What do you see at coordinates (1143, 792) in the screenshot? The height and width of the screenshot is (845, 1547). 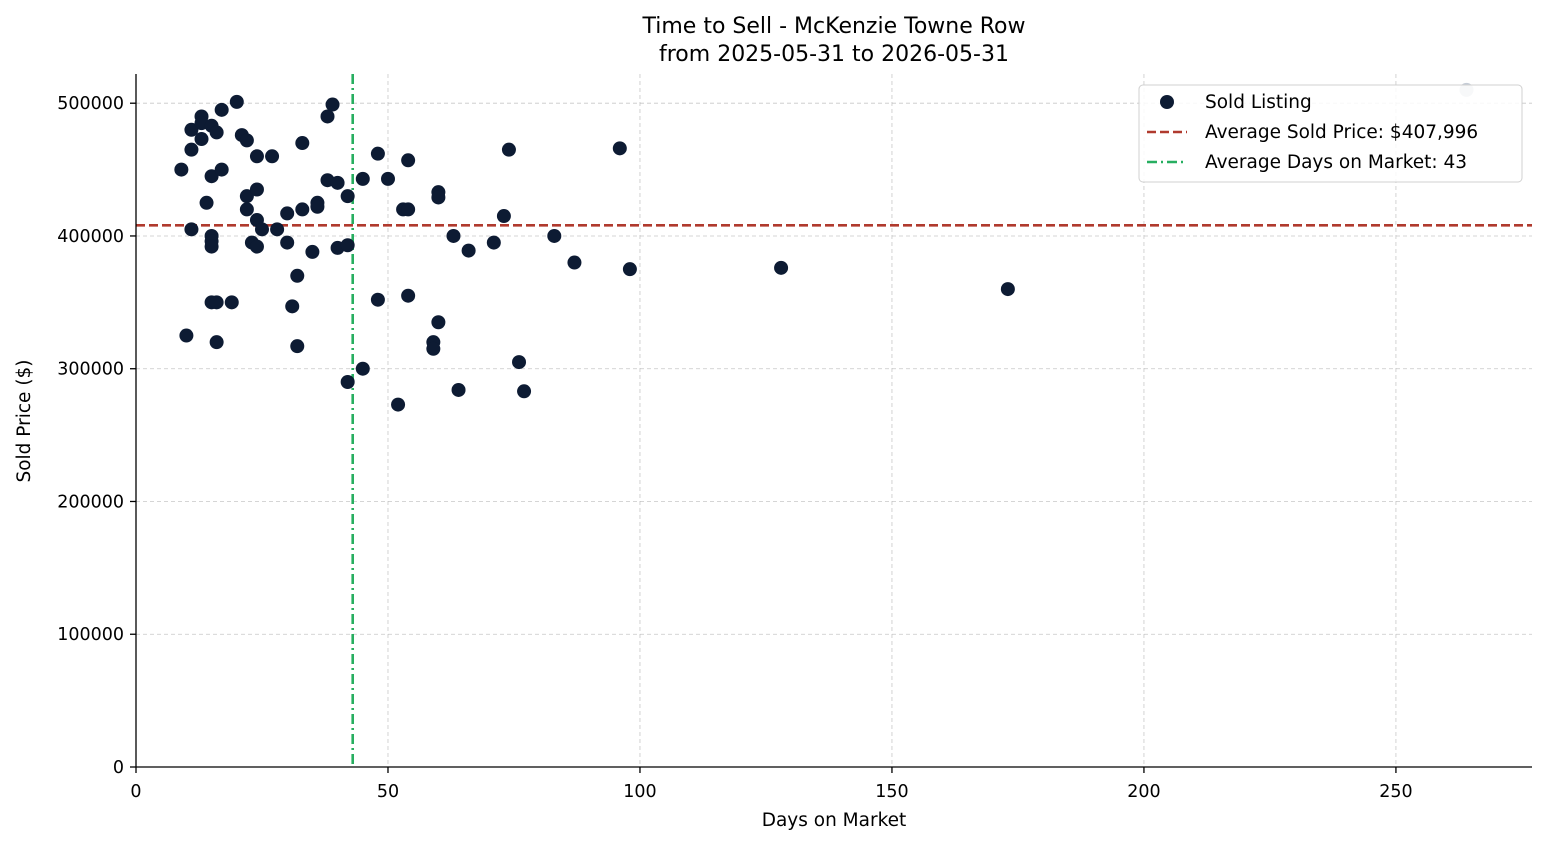 I see `x-tick-label: 200` at bounding box center [1143, 792].